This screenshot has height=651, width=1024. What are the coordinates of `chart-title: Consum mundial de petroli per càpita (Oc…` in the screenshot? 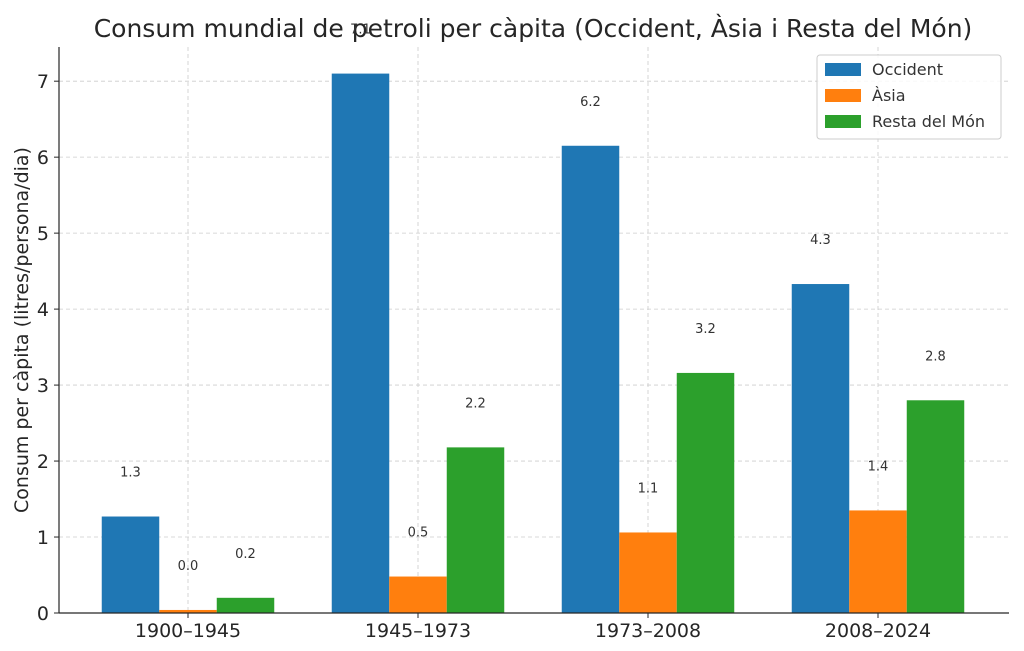 It's located at (533, 28).